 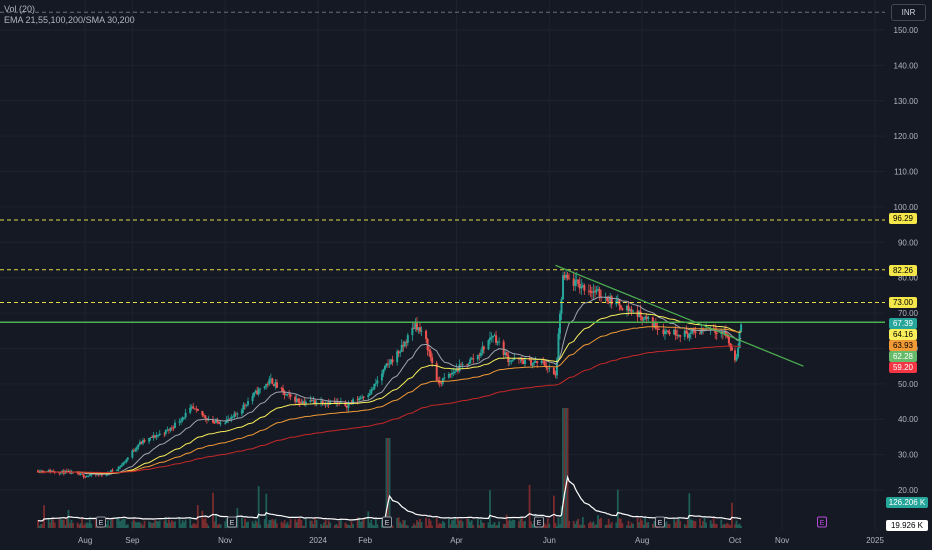 What do you see at coordinates (20, 9) in the screenshot?
I see `volume-legend: Vol (20)` at bounding box center [20, 9].